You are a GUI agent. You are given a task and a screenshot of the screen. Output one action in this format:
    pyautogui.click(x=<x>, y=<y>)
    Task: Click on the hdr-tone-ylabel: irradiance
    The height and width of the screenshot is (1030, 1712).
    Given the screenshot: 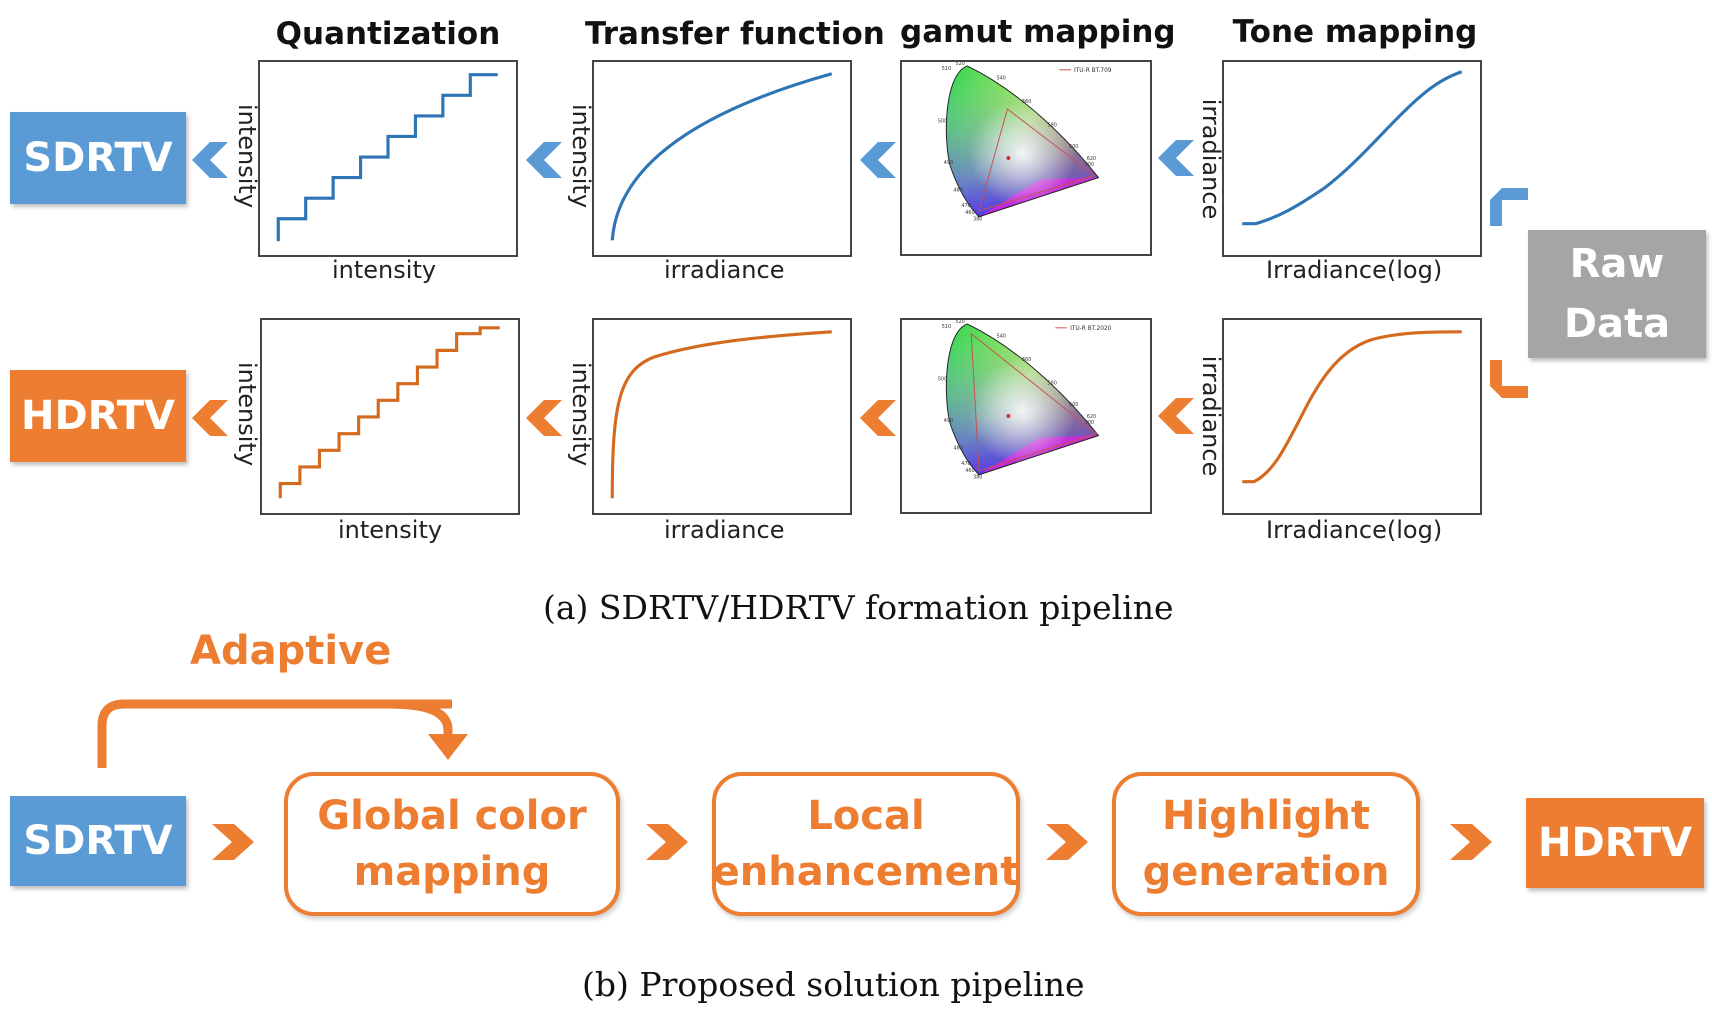 What is the action you would take?
    pyautogui.click(x=1211, y=416)
    